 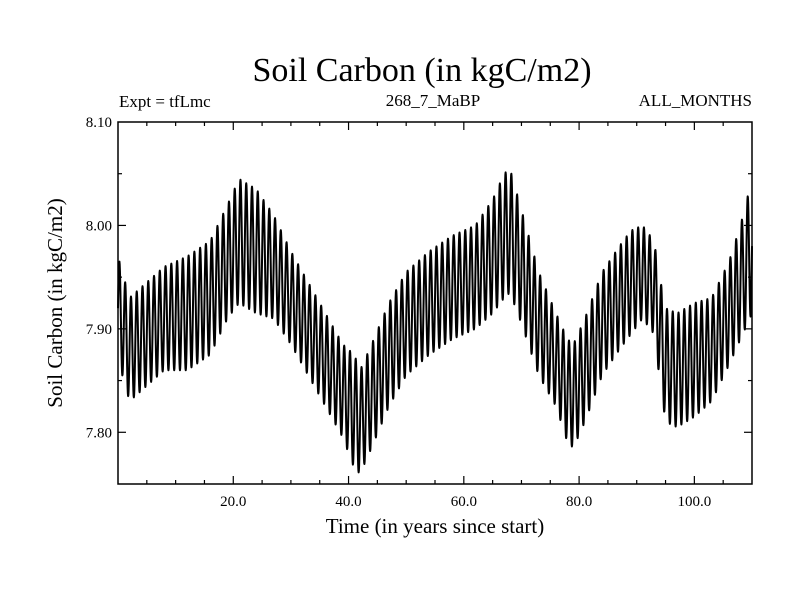 I want to click on y-tick-label: 7.90, so click(x=99, y=330).